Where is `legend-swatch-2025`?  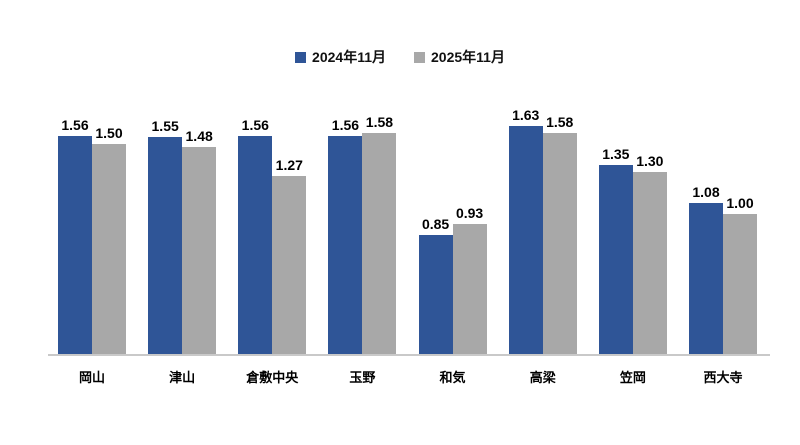 legend-swatch-2025 is located at coordinates (419, 57).